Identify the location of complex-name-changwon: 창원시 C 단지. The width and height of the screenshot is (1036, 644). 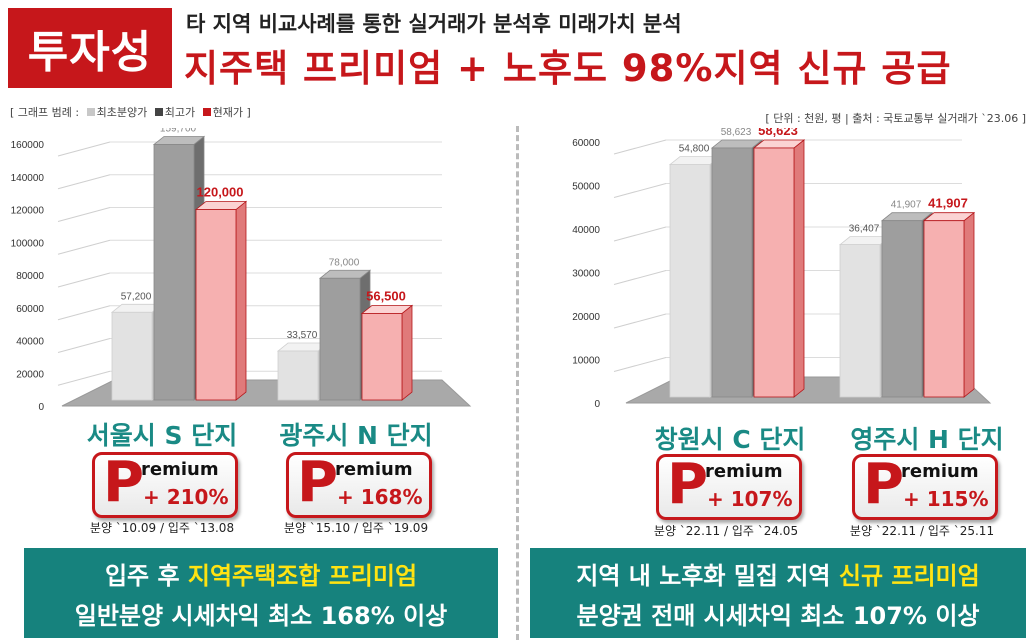
(730, 439).